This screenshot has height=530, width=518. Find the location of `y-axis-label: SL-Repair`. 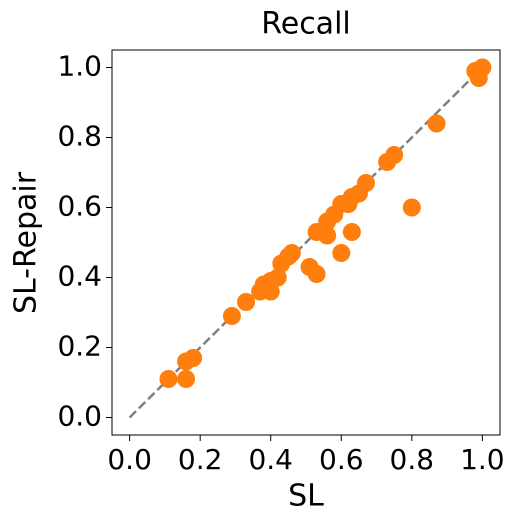

y-axis-label: SL-Repair is located at coordinates (26, 242).